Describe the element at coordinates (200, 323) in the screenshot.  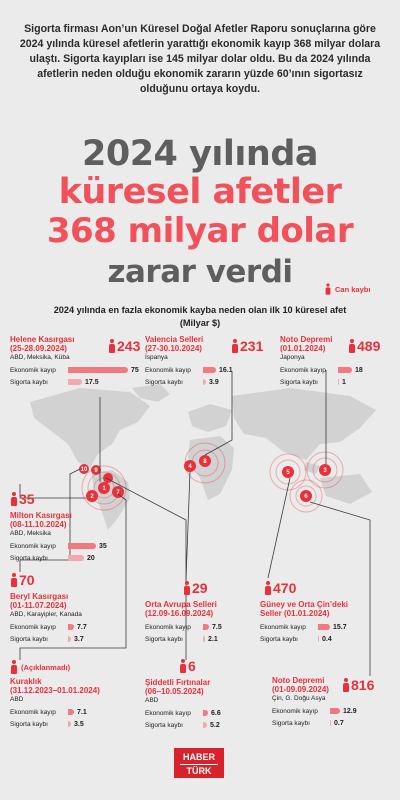
I see `chart-unit: (Milyar $)` at that location.